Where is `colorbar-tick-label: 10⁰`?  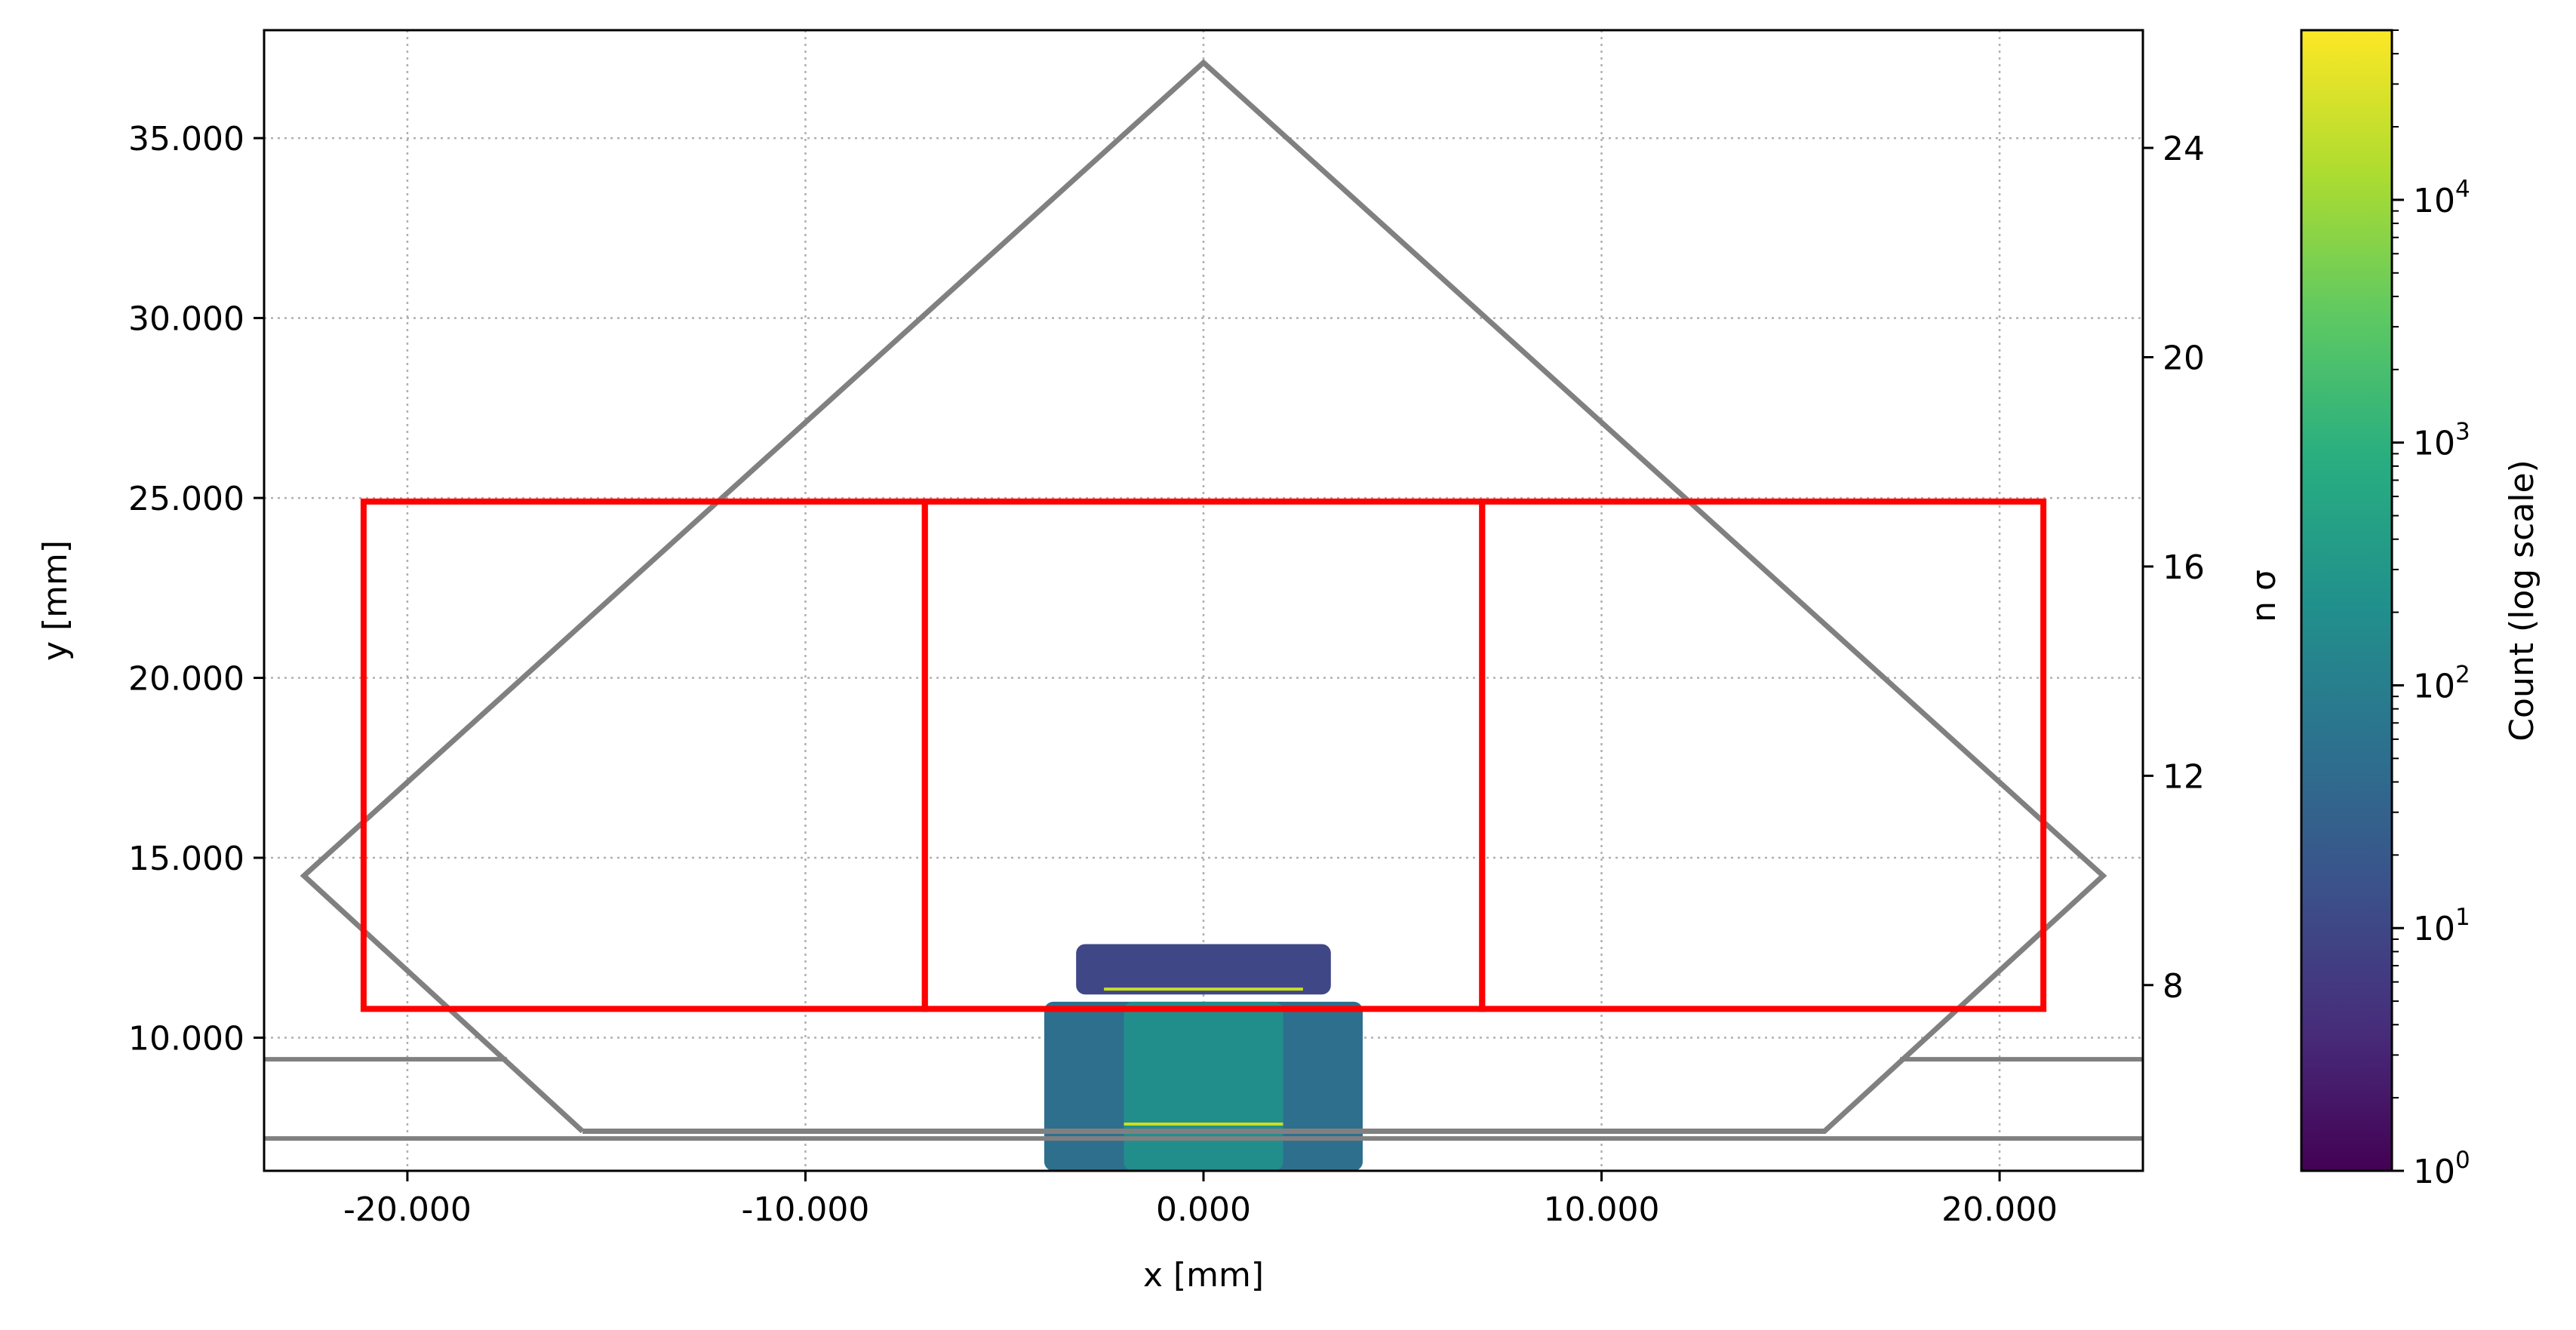 colorbar-tick-label: 10⁰ is located at coordinates (2441, 1169).